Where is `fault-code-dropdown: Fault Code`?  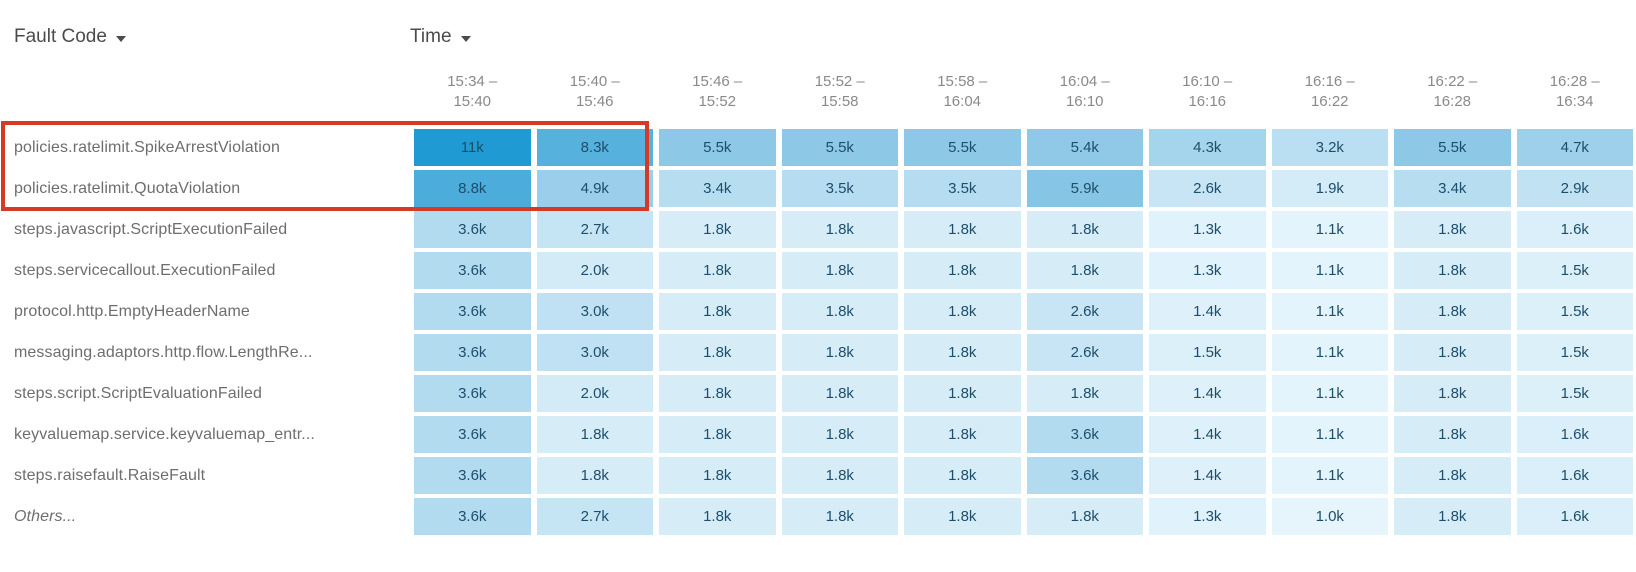
fault-code-dropdown: Fault Code is located at coordinates (70, 37).